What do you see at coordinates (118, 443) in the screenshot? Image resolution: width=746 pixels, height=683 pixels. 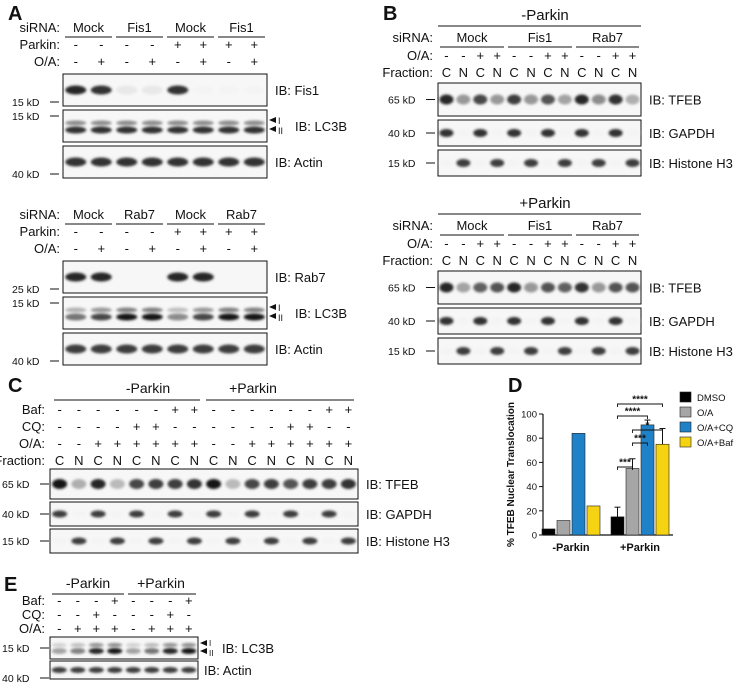 I see `header-row-2-3: +` at bounding box center [118, 443].